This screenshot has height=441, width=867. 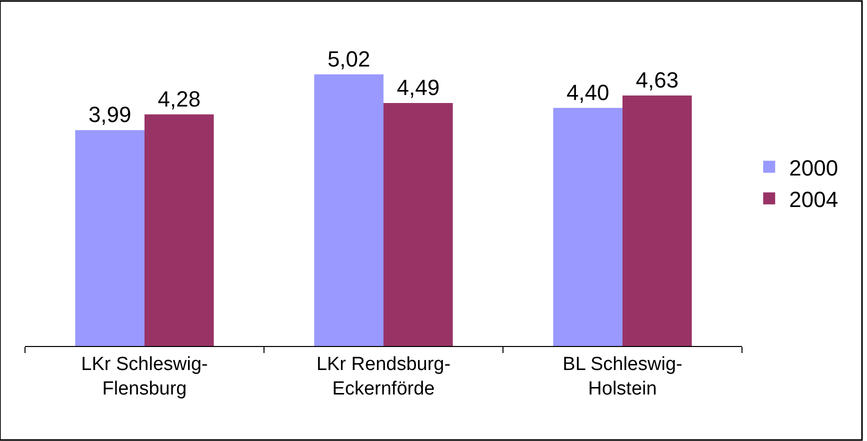 I want to click on data-label: 4,40, so click(x=588, y=92).